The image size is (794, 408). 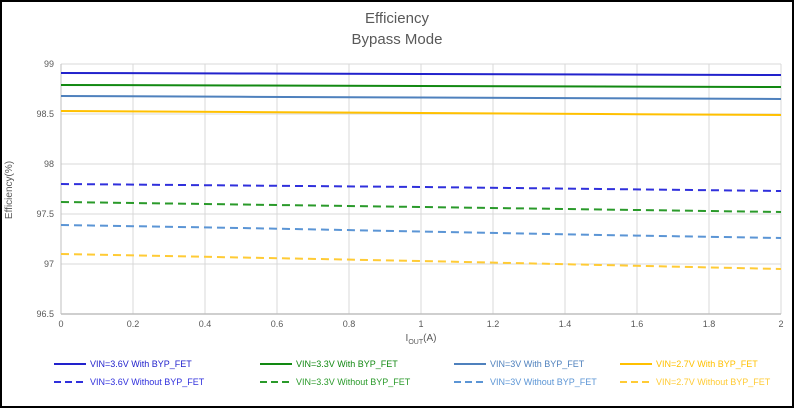 I want to click on legend-item: VIN=2.7V With BYP_FET, so click(x=699, y=364).